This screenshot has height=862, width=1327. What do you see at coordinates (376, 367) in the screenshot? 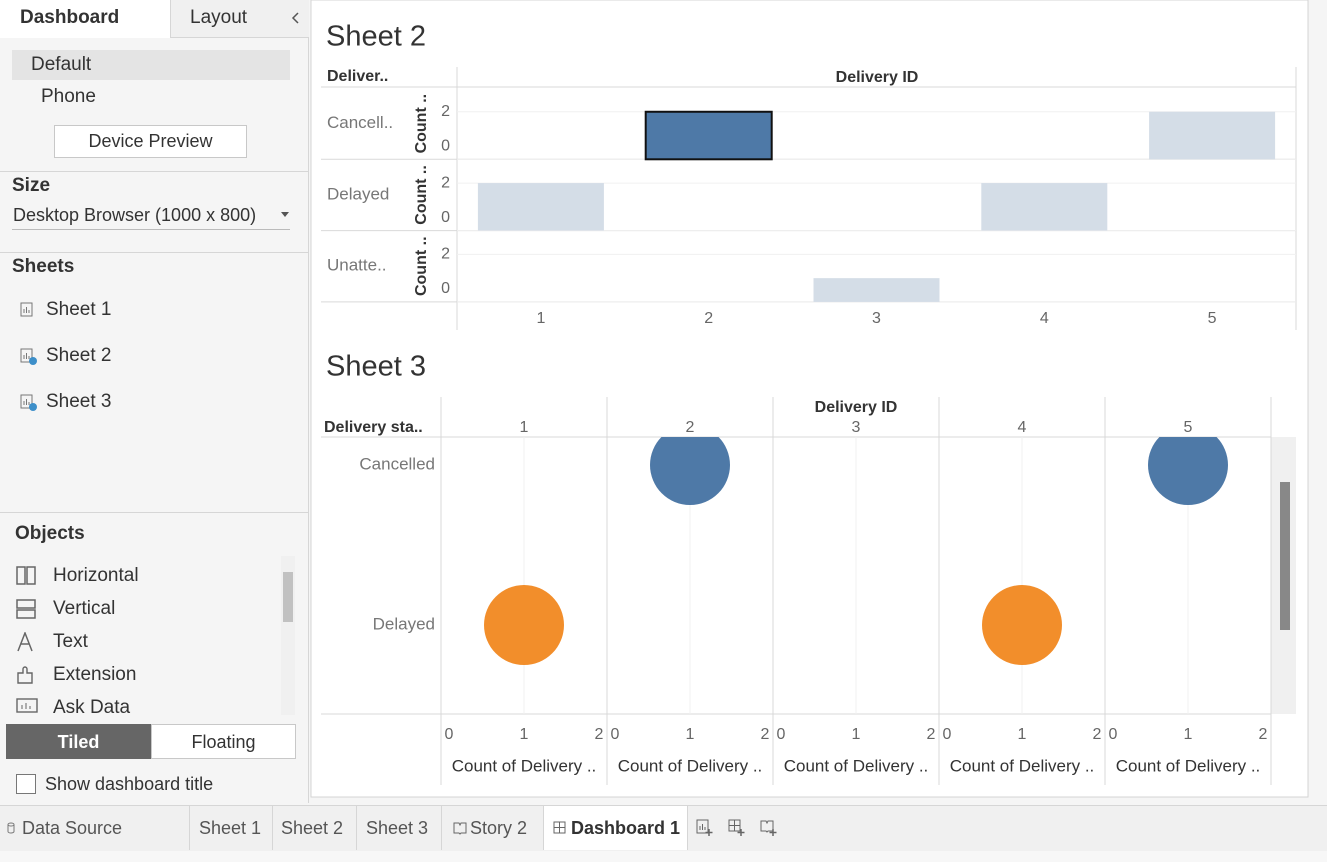
I see `sheet-title: Sheet 3` at bounding box center [376, 367].